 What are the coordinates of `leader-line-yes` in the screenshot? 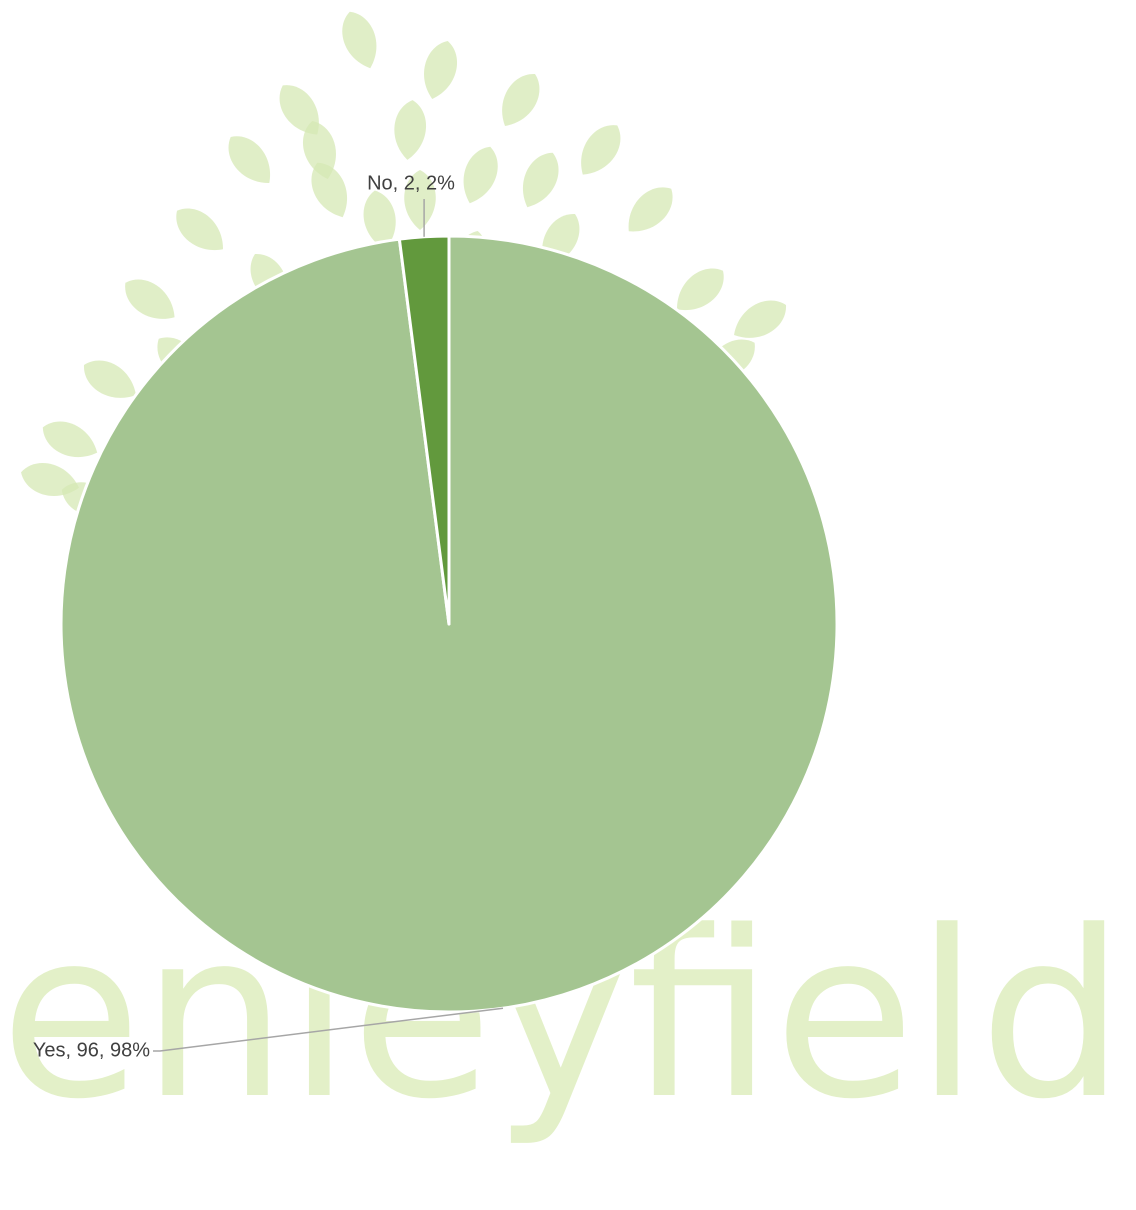 It's located at (328, 1029).